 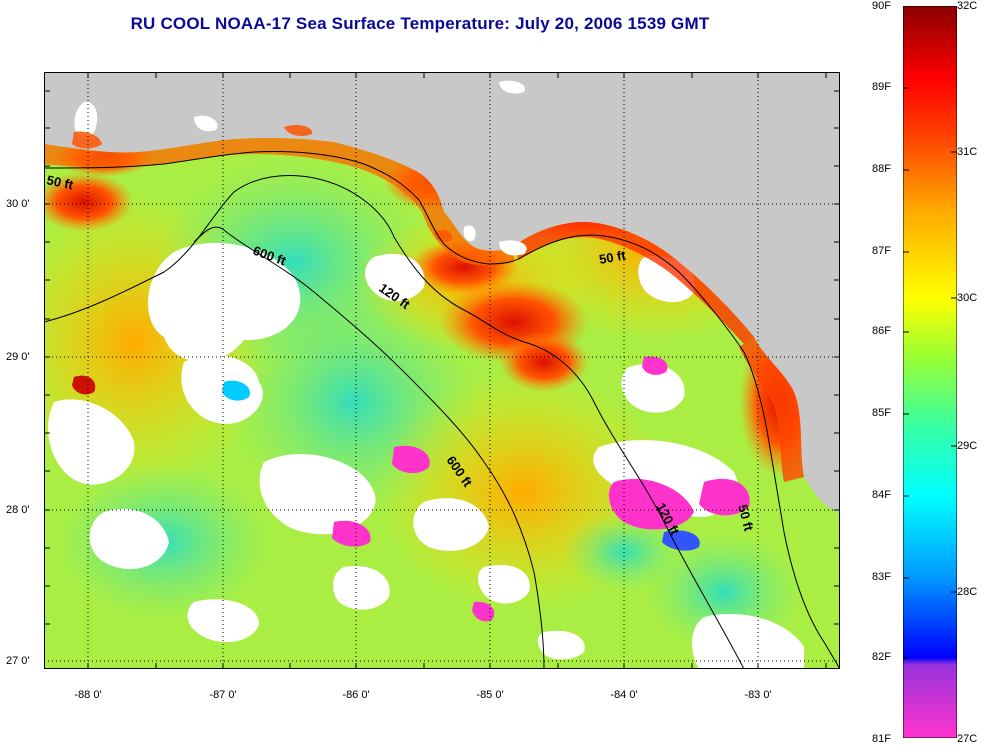 I want to click on lat-label: 28 0', so click(x=18, y=510).